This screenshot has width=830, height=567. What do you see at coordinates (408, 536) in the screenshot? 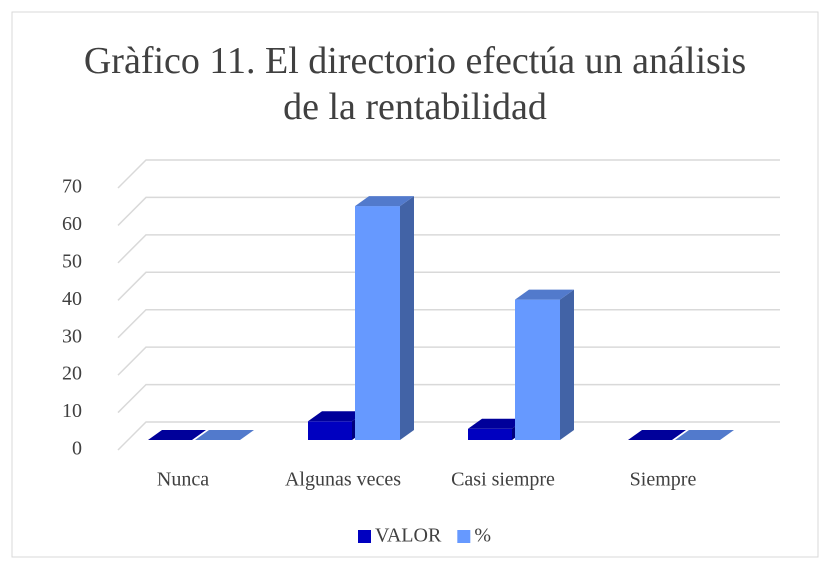
I see `legend-label: VALOR` at bounding box center [408, 536].